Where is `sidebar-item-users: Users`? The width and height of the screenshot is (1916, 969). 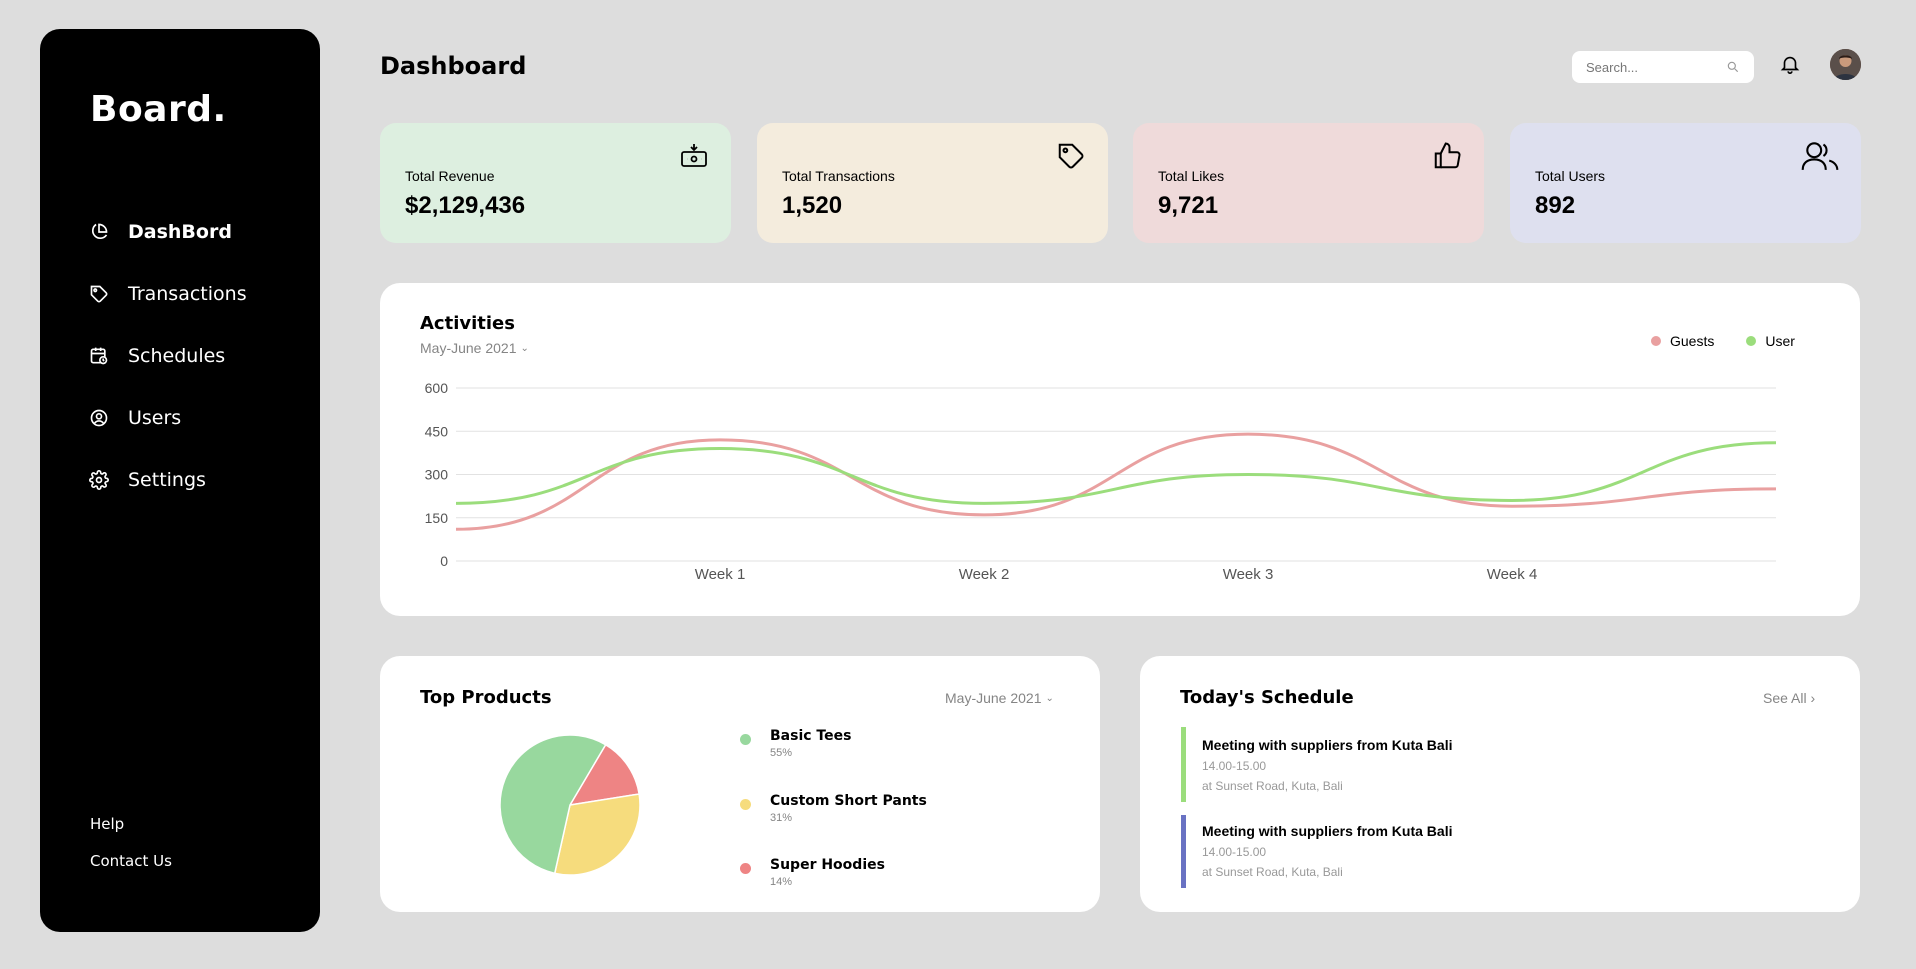
sidebar-item-users: Users is located at coordinates (167, 418).